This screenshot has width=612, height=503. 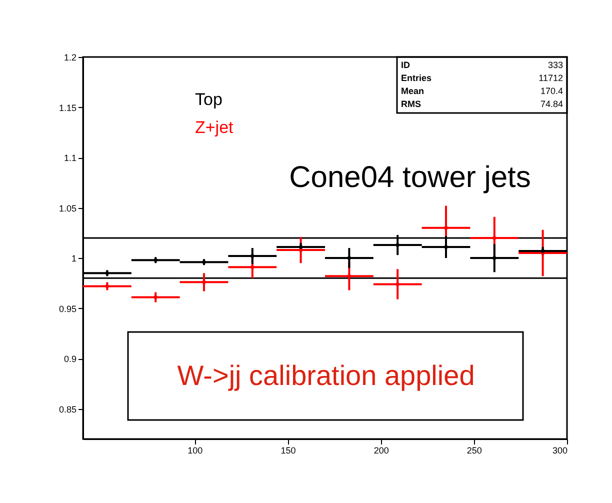 What do you see at coordinates (67, 208) in the screenshot?
I see `y-tick-label: 1.05` at bounding box center [67, 208].